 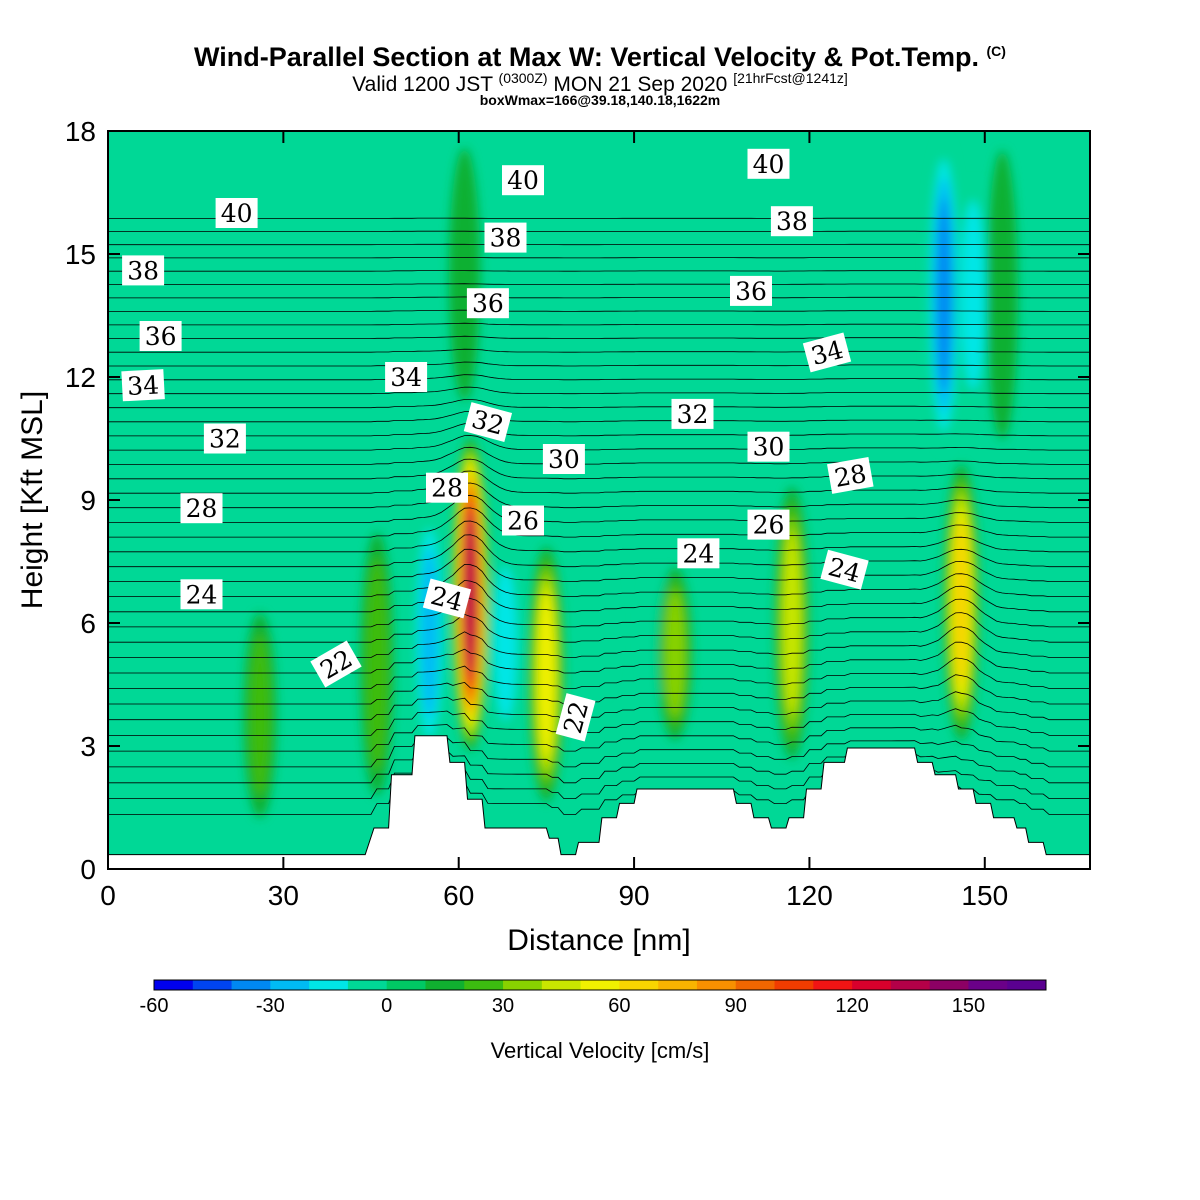 What do you see at coordinates (600, 1050) in the screenshot?
I see `colorbar-title: Vertical Velocity [cm/s]` at bounding box center [600, 1050].